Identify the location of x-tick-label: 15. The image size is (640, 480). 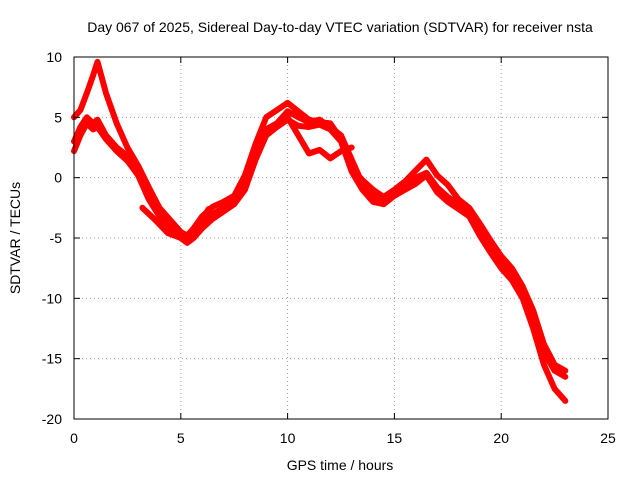
(395, 438).